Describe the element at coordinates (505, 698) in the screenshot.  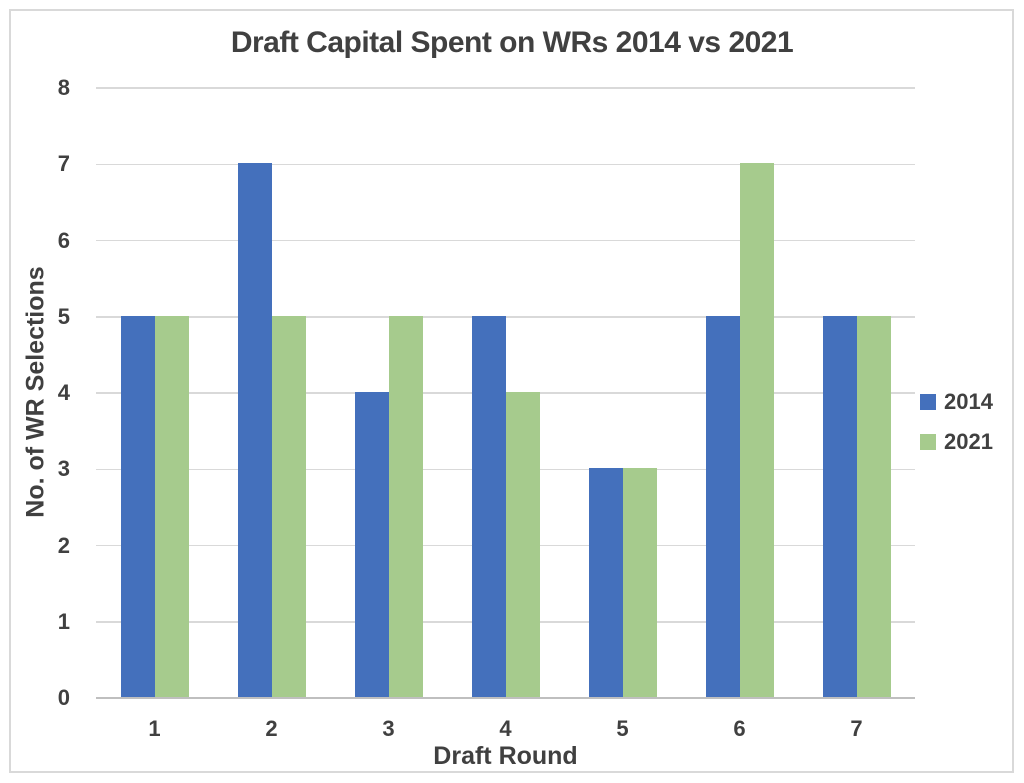
I see `x-axis-line` at that location.